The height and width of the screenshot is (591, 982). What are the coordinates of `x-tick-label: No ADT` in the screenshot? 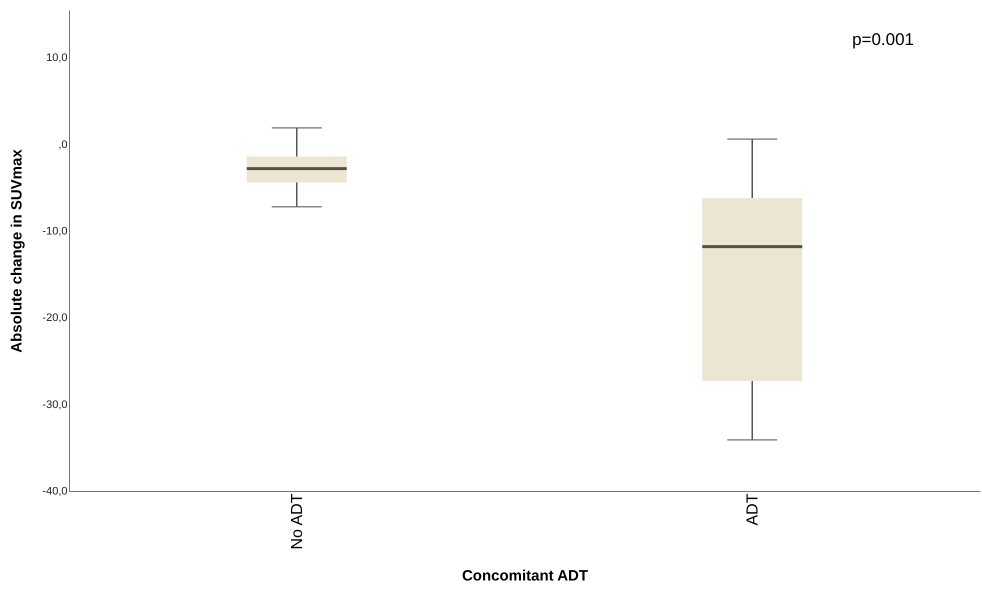 It's located at (297, 521).